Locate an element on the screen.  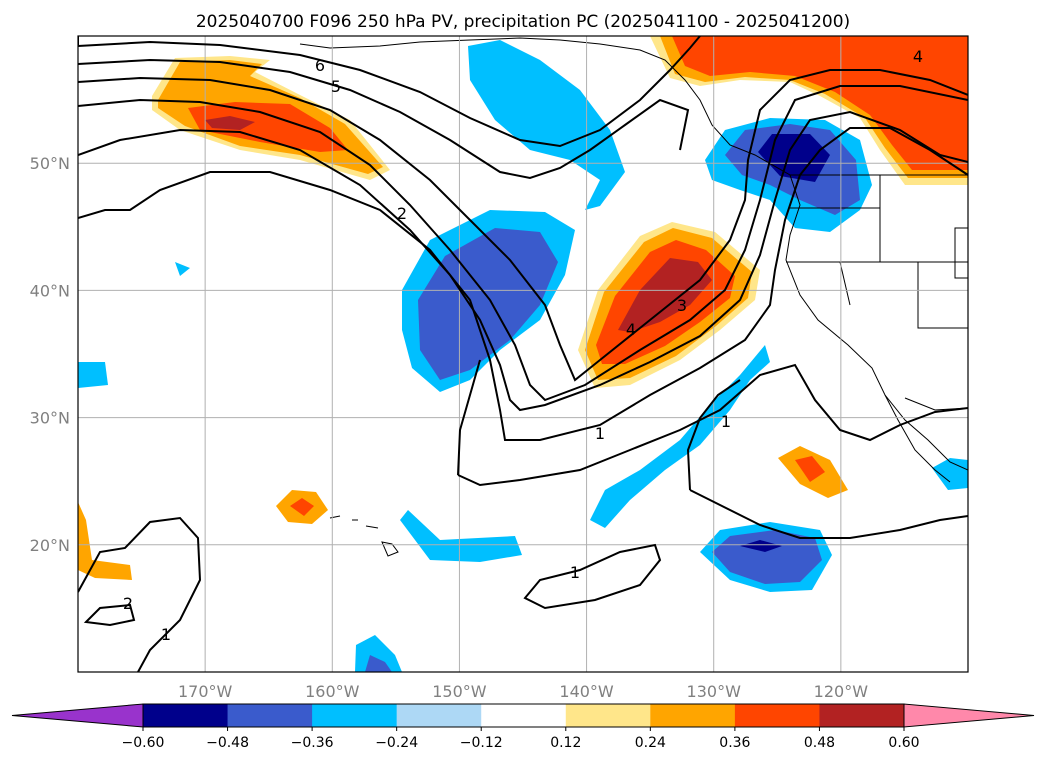
x-axis-ticks: 170°W 160°W 150°W 140°W 130°W 120°W is located at coordinates (523, 691).